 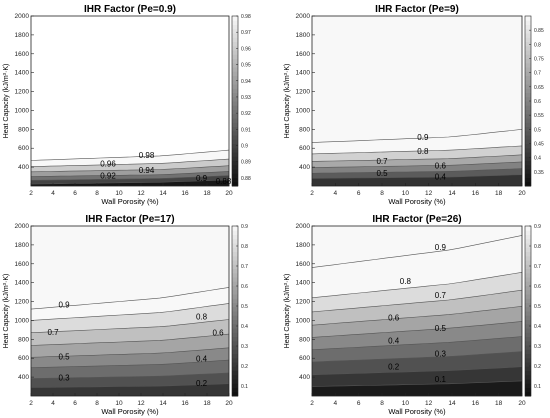 What do you see at coordinates (130, 101) in the screenshot?
I see `axes-frame` at bounding box center [130, 101].